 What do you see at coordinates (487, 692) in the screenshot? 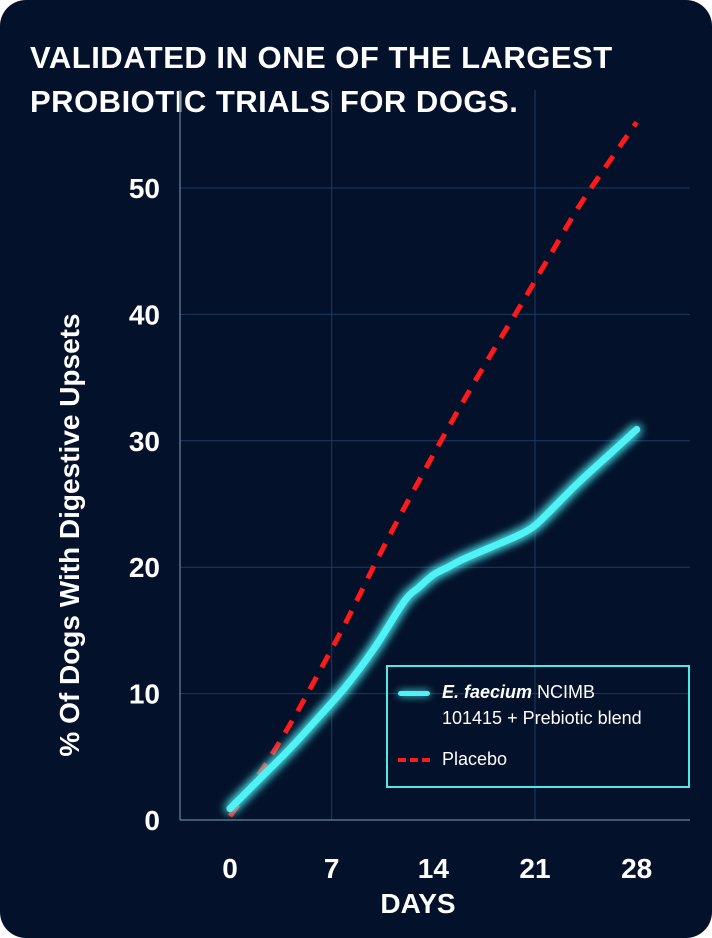
I see `legend-species-name: E. faecium` at bounding box center [487, 692].